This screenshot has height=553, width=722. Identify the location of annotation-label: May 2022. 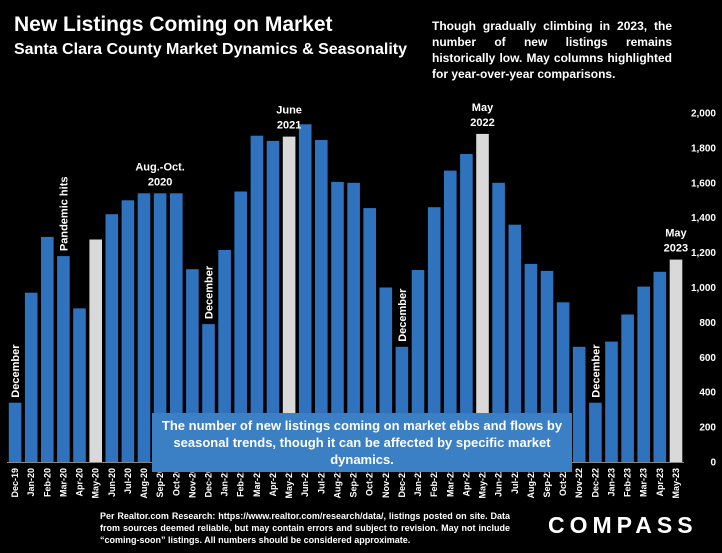
(482, 115).